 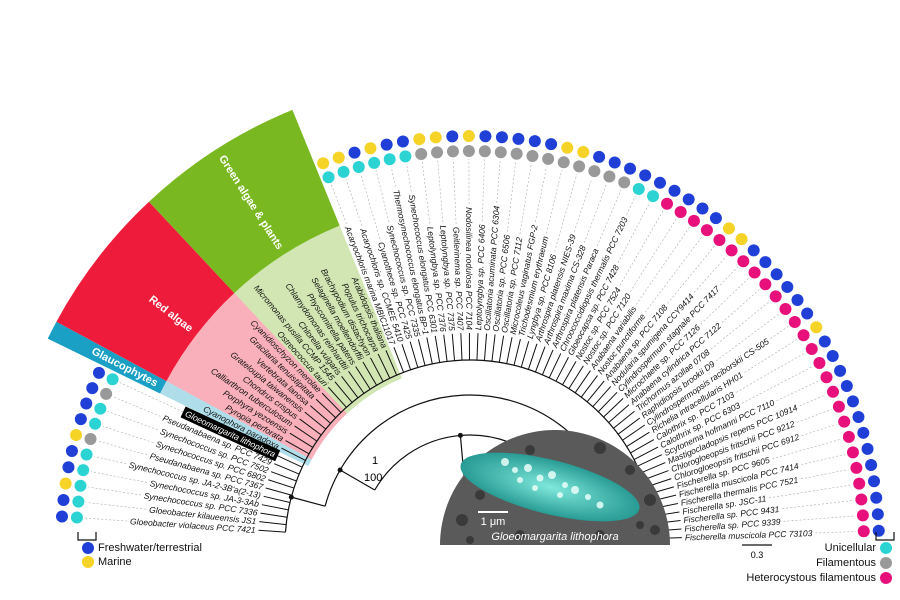 What do you see at coordinates (811, 578) in the screenshot?
I see `legend-label: Heterocystous filamentous` at bounding box center [811, 578].